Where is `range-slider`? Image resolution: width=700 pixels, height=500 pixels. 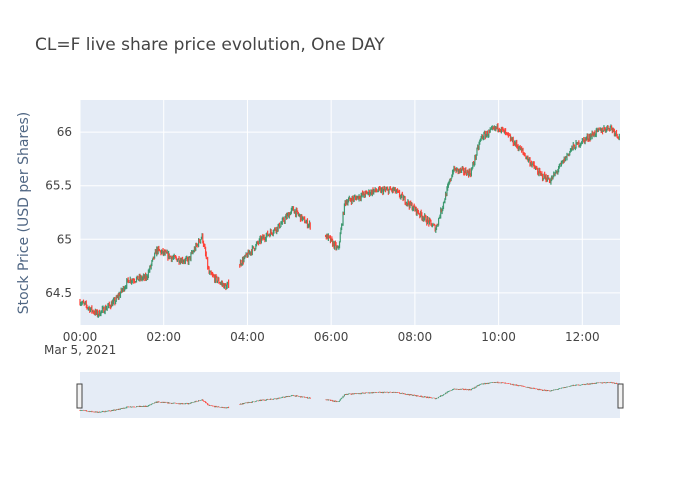
range-slider is located at coordinates (350, 395).